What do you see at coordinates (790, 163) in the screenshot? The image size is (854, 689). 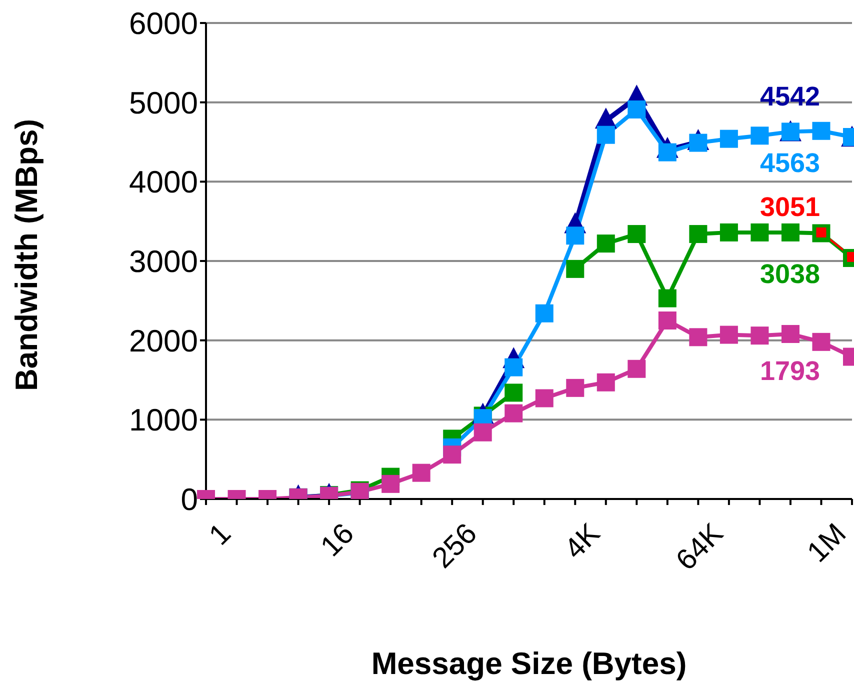 I see `data-label: 4563` at bounding box center [790, 163].